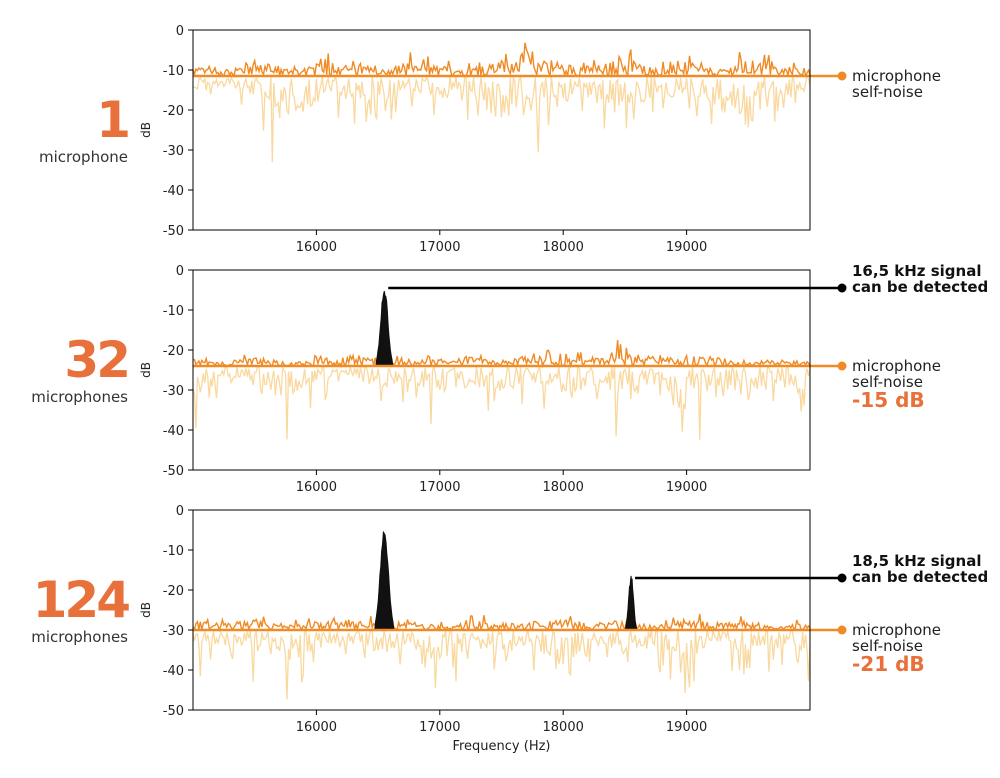 The width and height of the screenshot is (1000, 778). Describe the element at coordinates (501, 746) in the screenshot. I see `x-axis-label: Frequency (Hz)` at that location.